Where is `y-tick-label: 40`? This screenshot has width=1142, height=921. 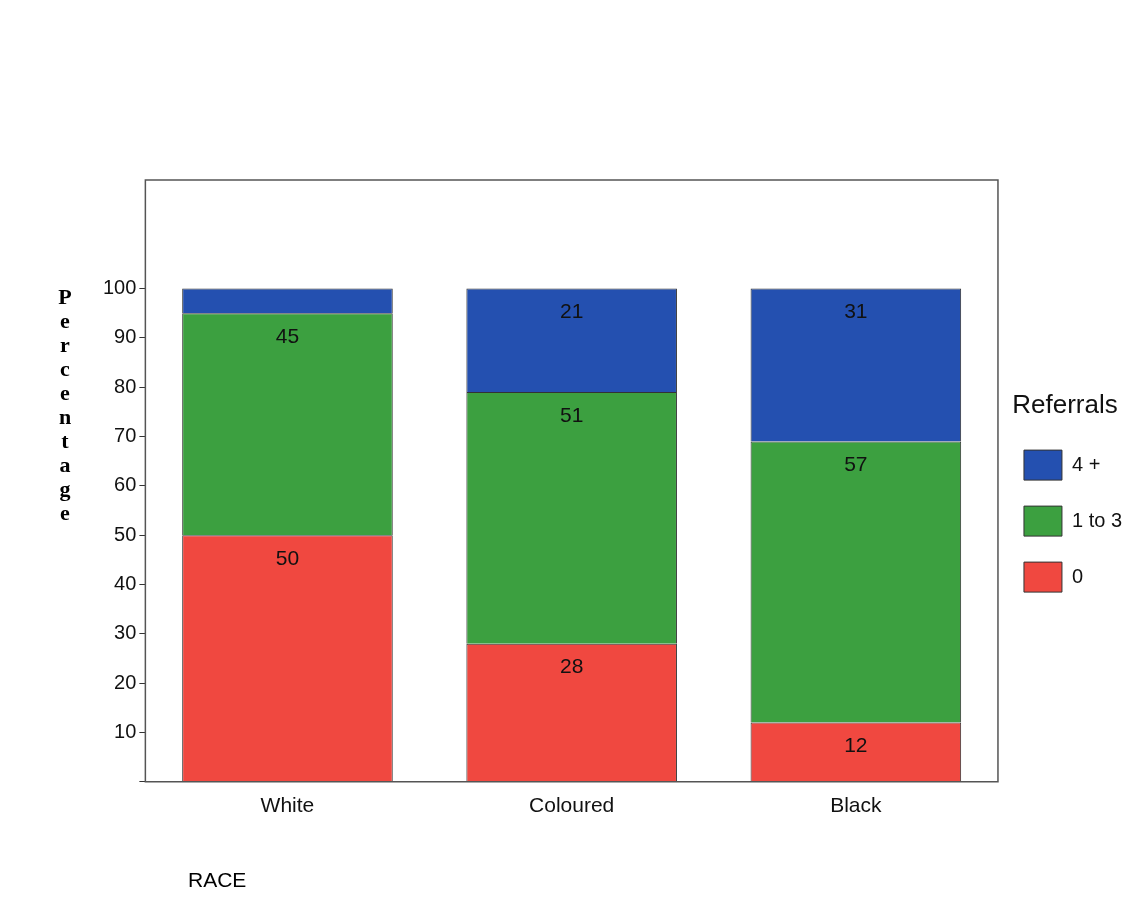 y-tick-label: 40 is located at coordinates (125, 583).